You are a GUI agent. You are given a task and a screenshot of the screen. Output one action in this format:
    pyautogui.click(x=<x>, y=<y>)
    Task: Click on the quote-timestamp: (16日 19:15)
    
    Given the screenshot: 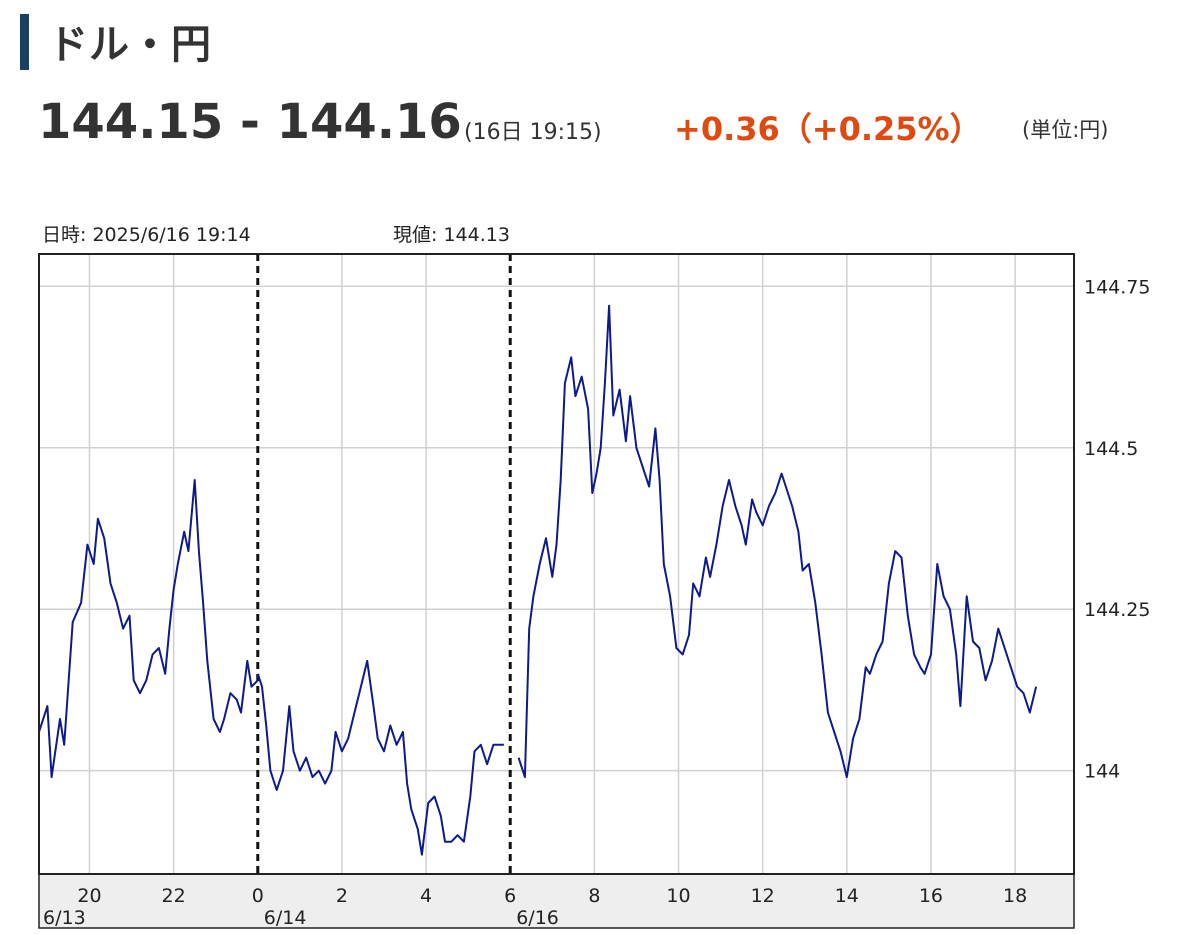 What is the action you would take?
    pyautogui.click(x=533, y=132)
    